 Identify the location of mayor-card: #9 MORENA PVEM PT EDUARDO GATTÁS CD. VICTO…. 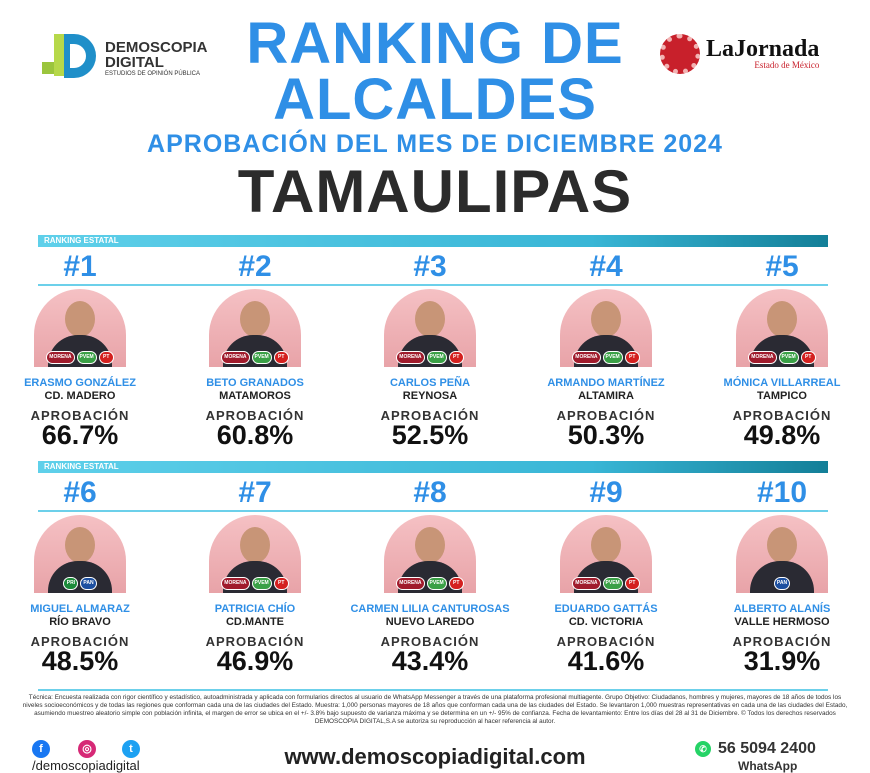
(606, 576).